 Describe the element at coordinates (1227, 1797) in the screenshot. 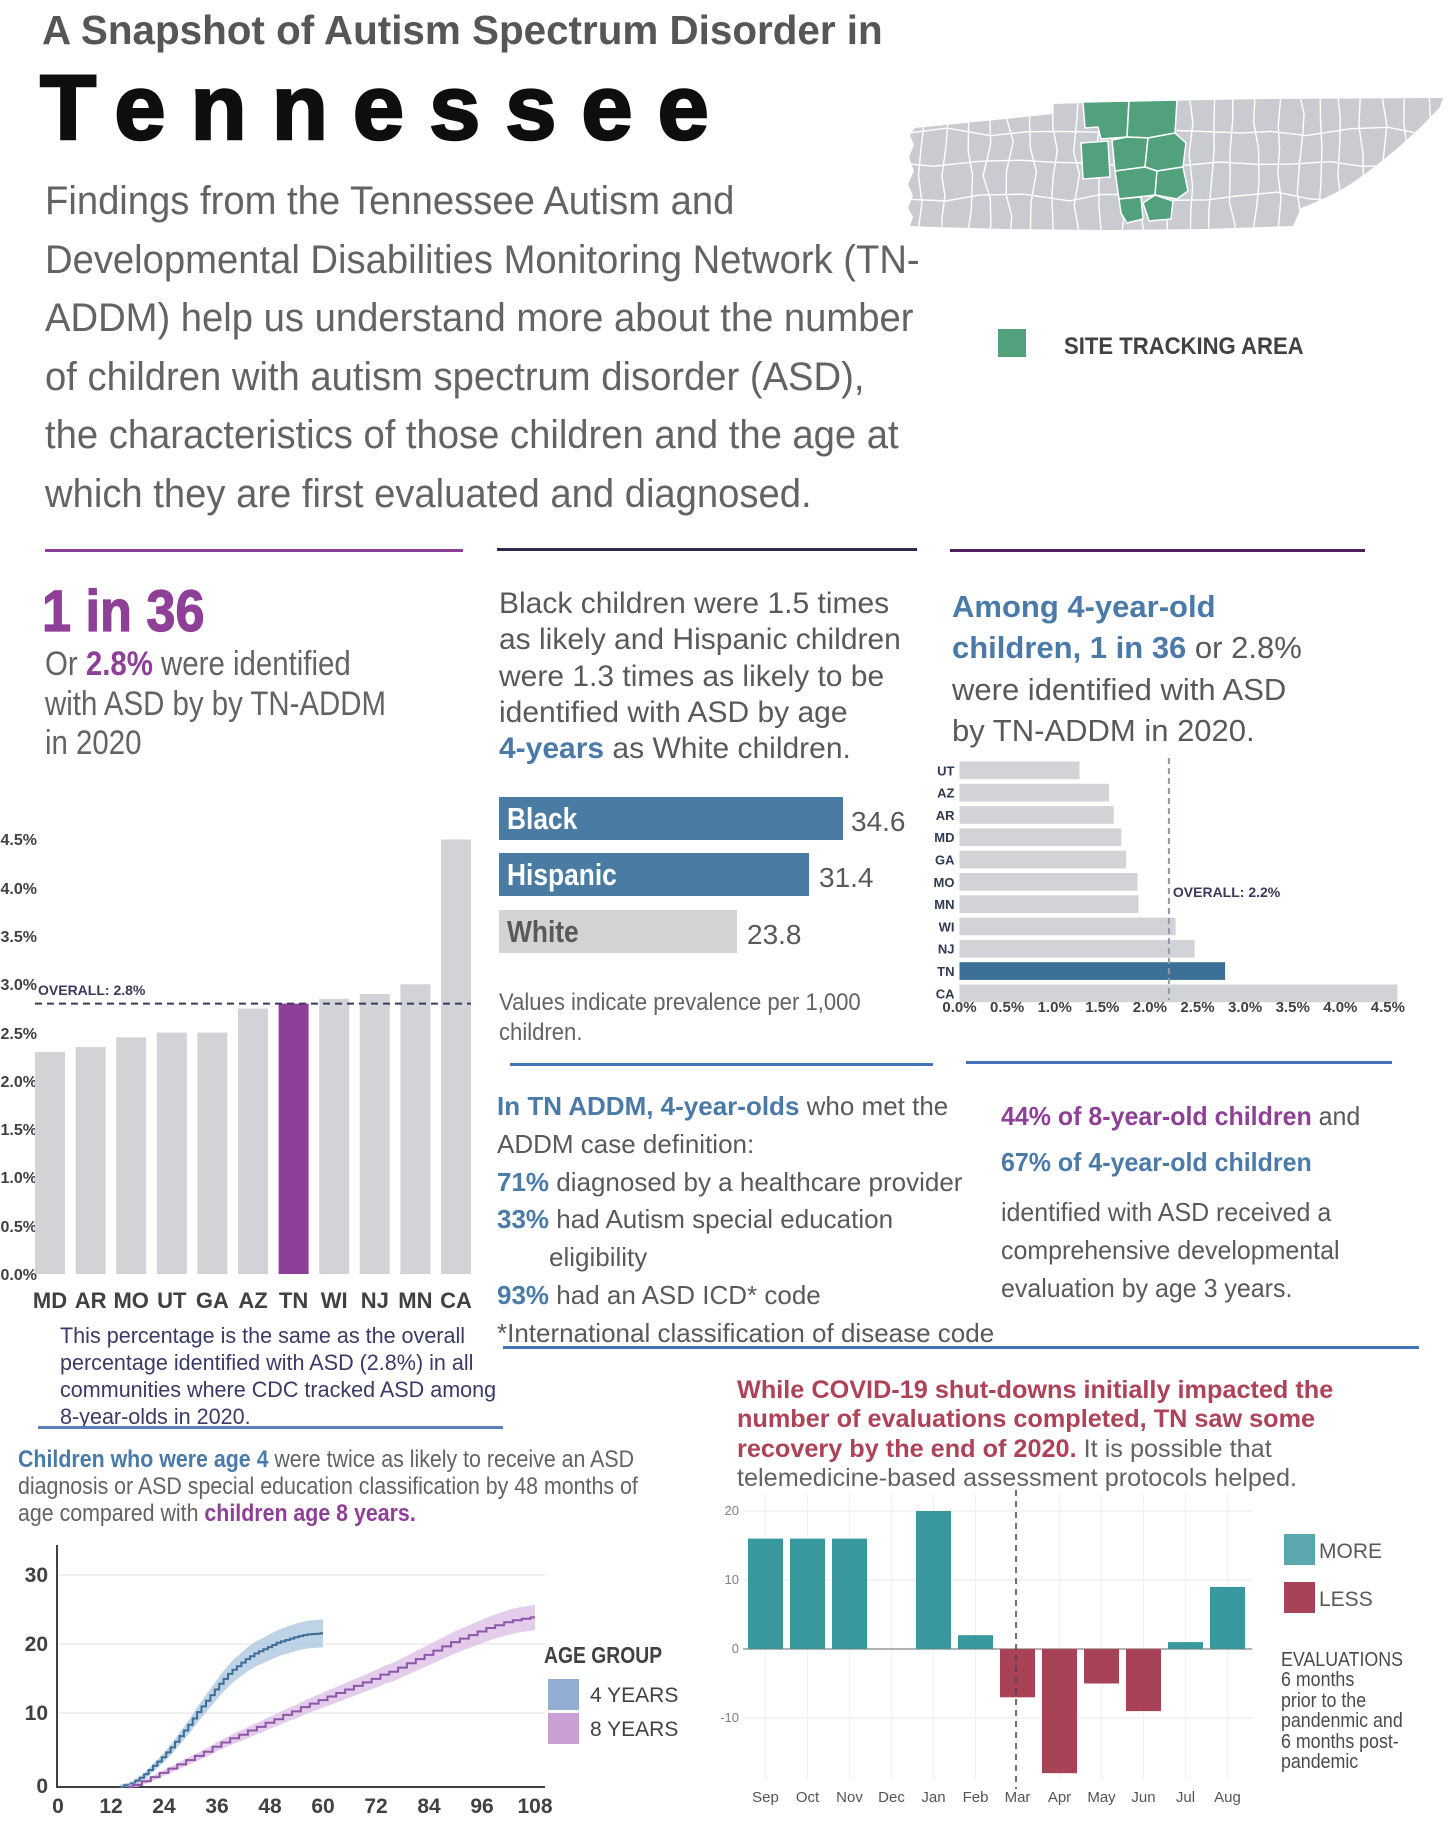

I see `svg-text: Aug` at that location.